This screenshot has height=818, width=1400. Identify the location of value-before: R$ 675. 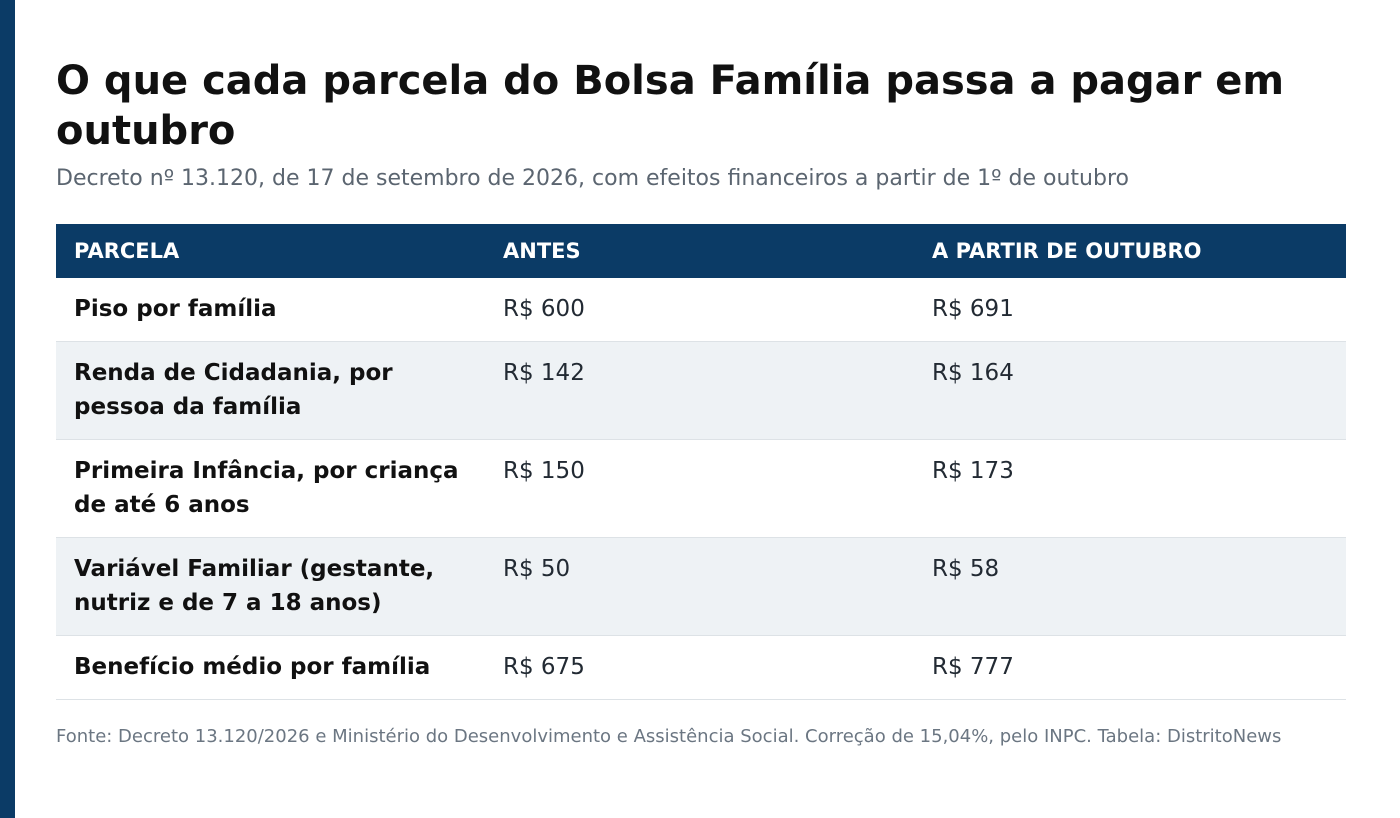
(544, 667).